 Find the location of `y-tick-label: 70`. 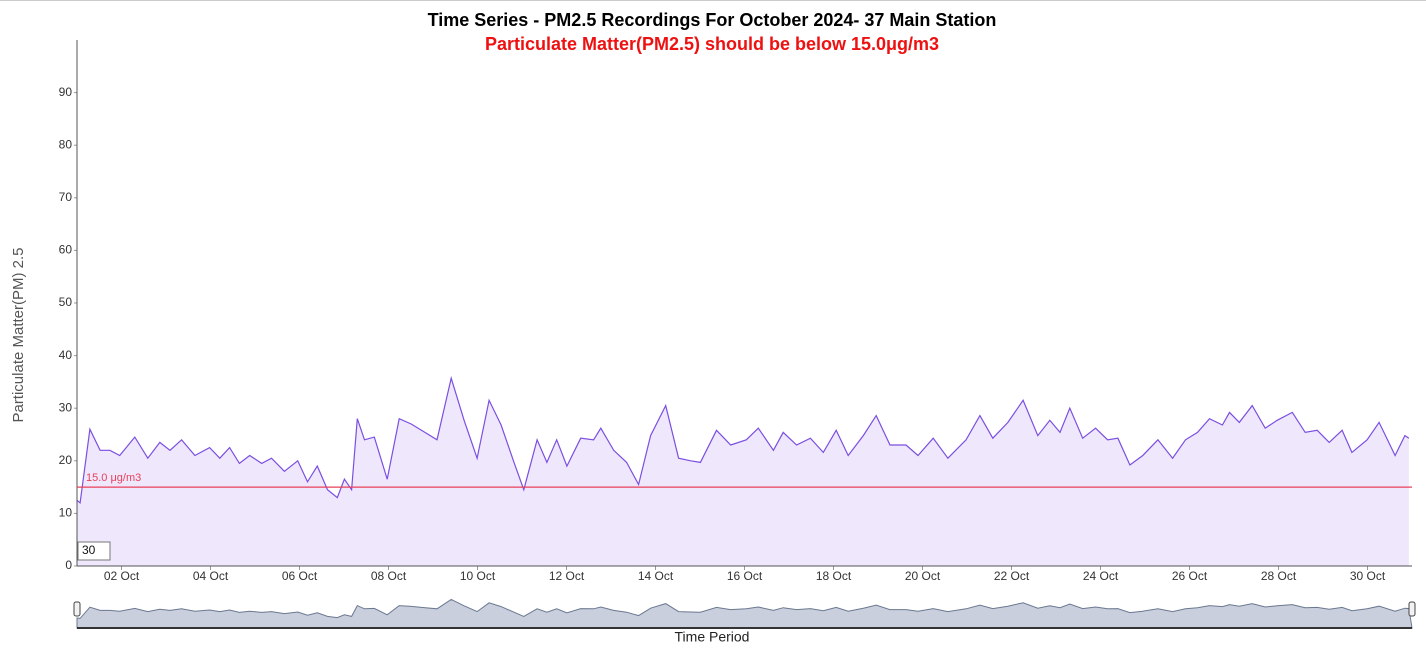

y-tick-label: 70 is located at coordinates (66, 197).